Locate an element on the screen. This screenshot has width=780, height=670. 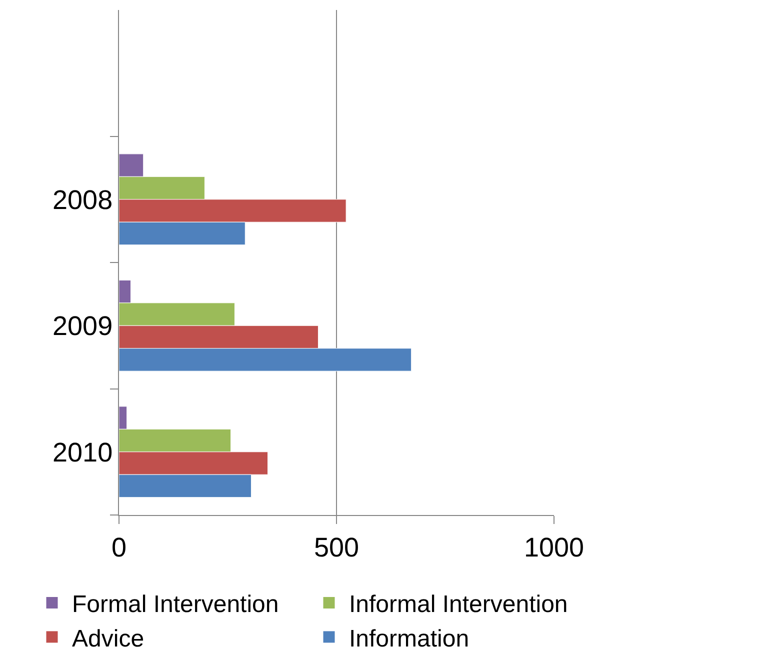
legend-label: Informal Intervention is located at coordinates (458, 604).